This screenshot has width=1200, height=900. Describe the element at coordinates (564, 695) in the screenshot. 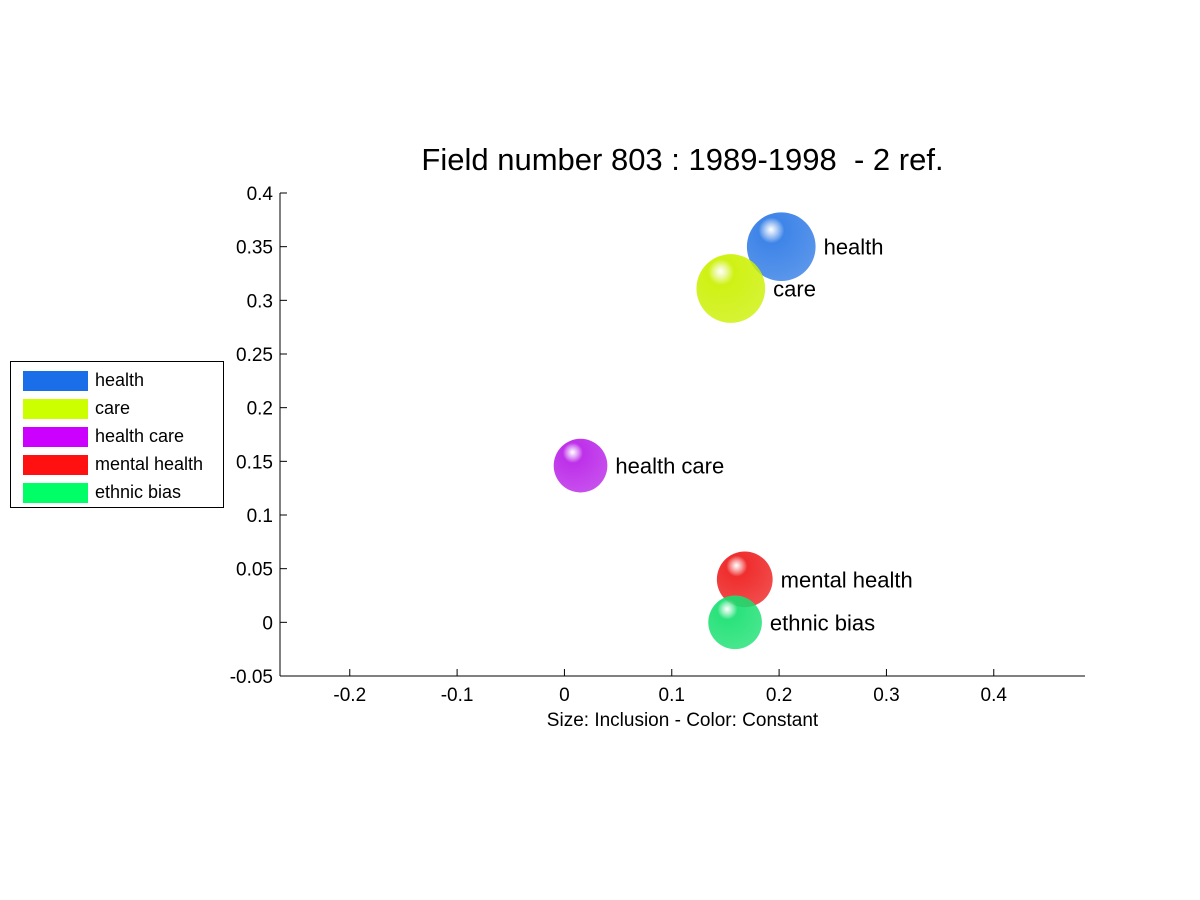

I see `x-tick-label: 0` at that location.